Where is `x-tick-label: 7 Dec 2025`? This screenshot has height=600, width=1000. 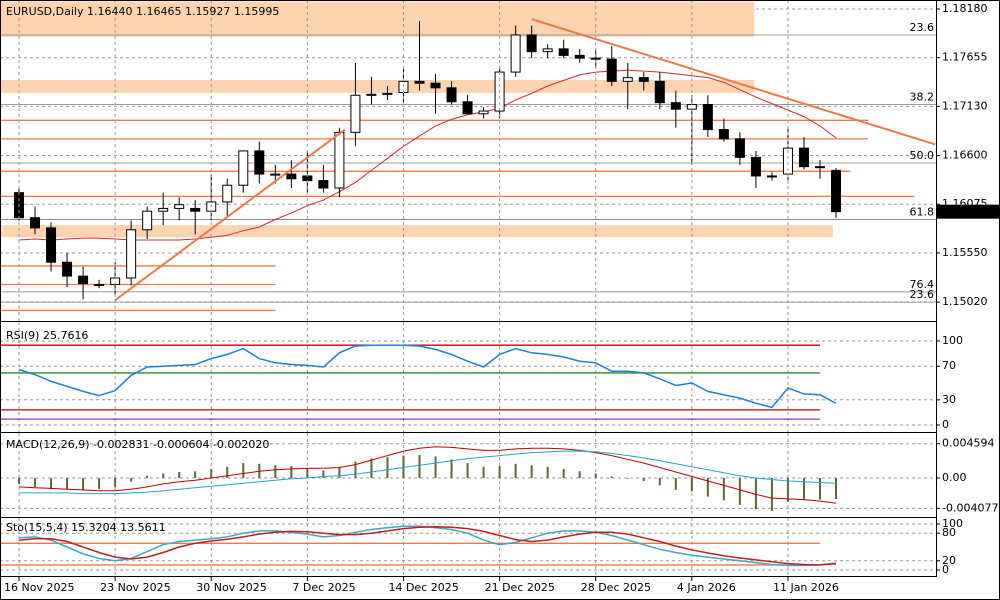
x-tick-label: 7 Dec 2025 is located at coordinates (323, 587).